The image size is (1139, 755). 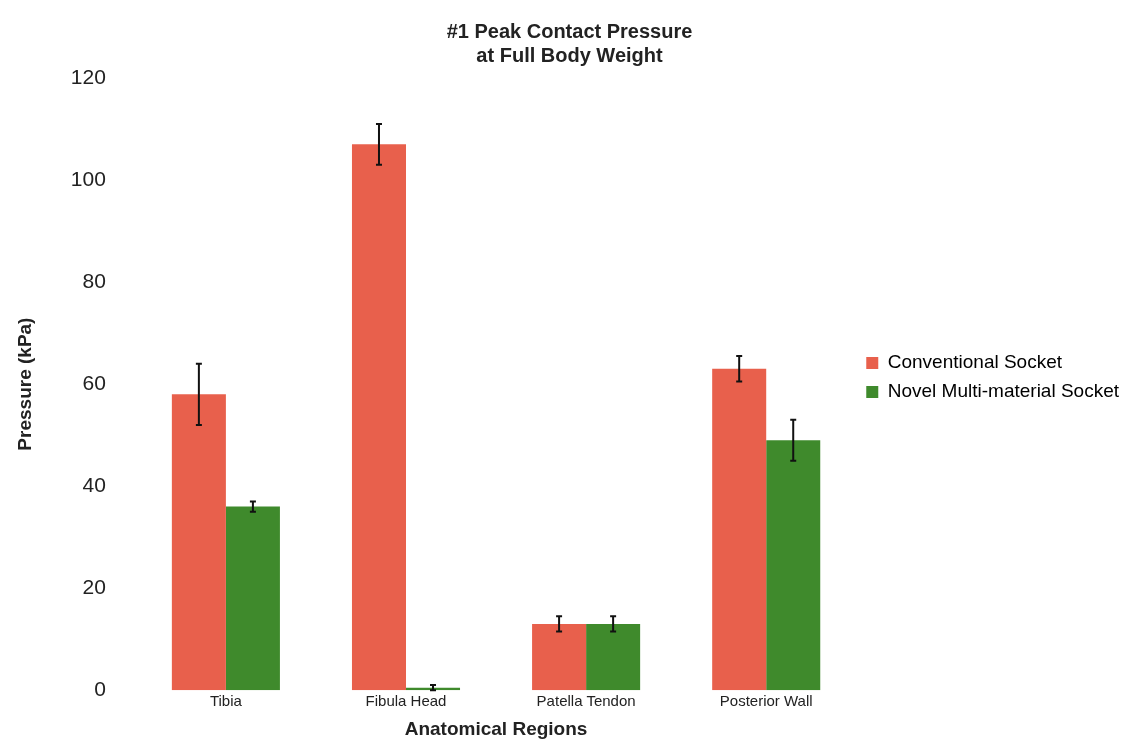 I want to click on x-tick-label: Tibia, so click(x=226, y=701).